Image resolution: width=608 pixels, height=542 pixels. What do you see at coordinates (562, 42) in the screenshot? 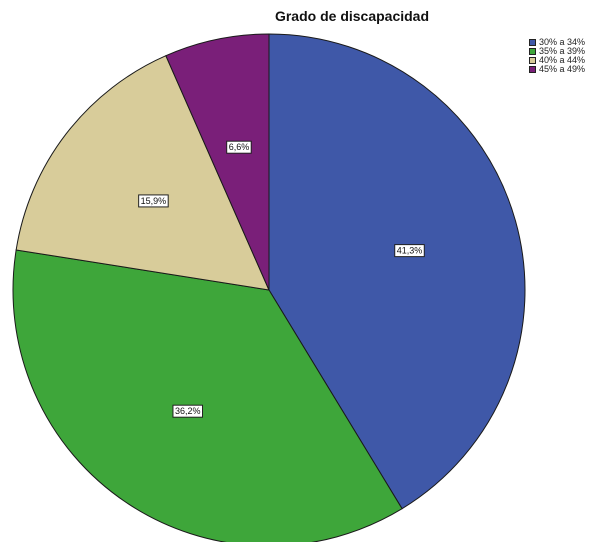
I see `legend-label: 30% a 34%` at bounding box center [562, 42].